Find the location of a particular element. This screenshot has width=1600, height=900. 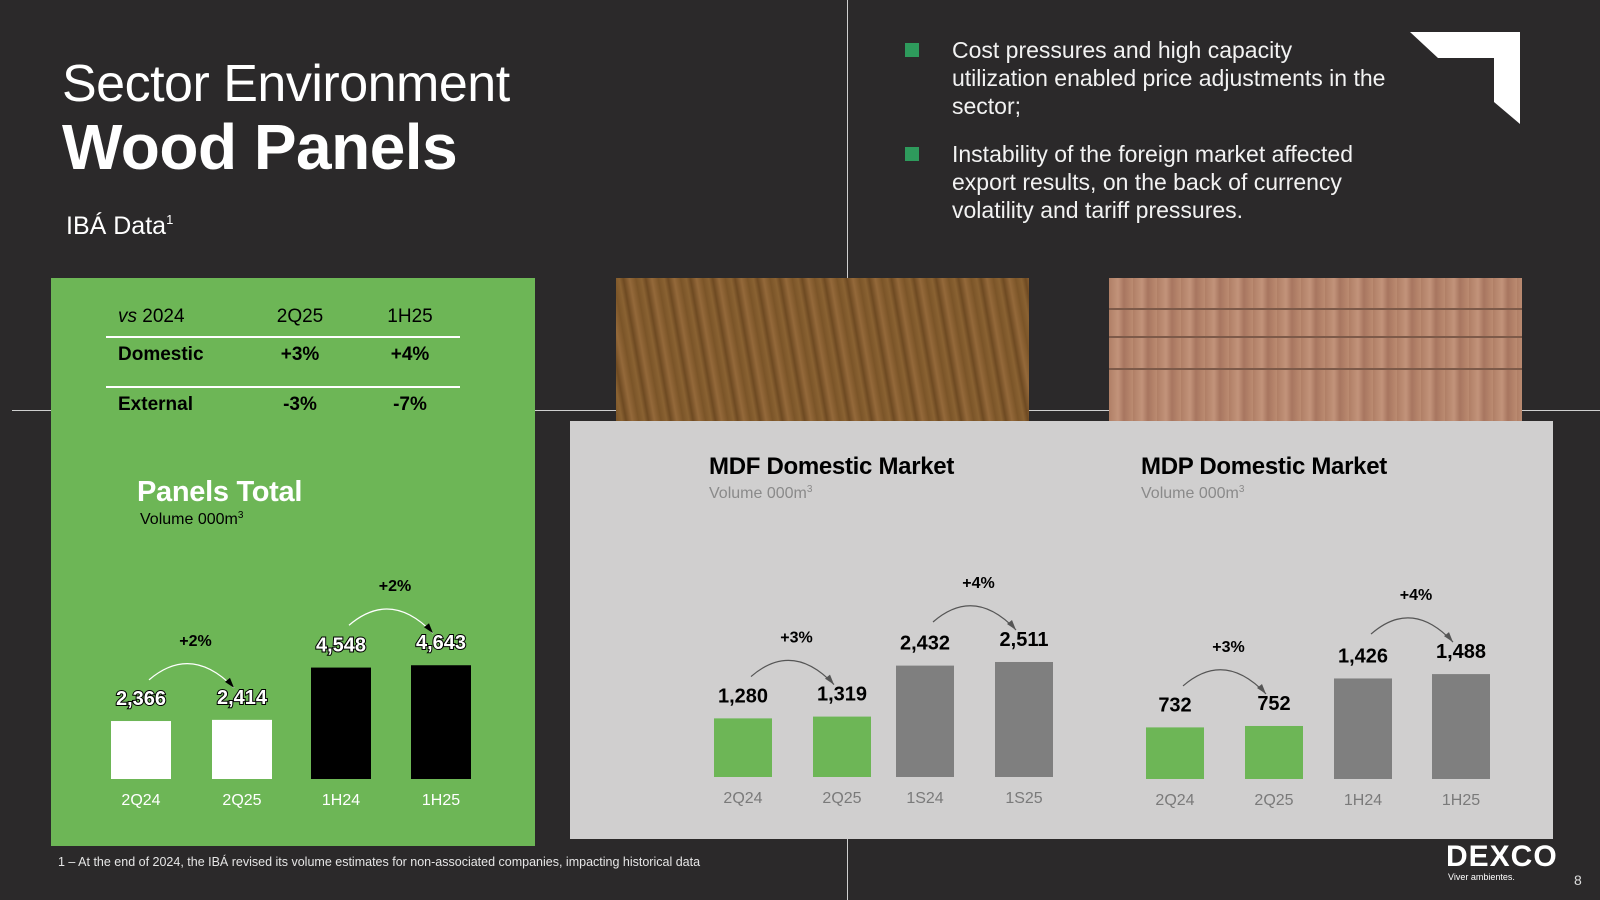

table-header-year: 2024 is located at coordinates (163, 316).